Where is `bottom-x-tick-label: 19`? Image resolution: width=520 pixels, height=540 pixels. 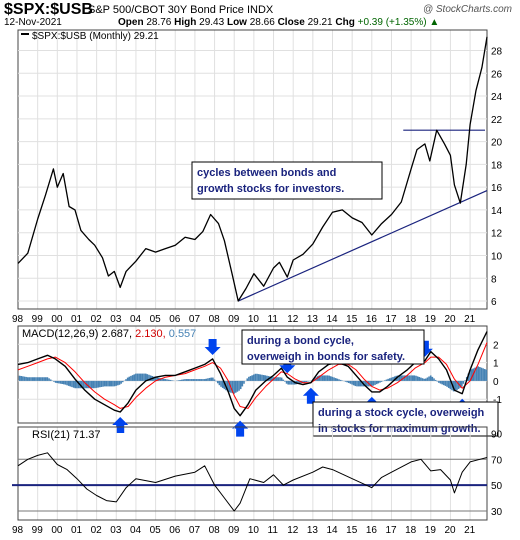 bottom-x-tick-label: 19 is located at coordinates (431, 530).